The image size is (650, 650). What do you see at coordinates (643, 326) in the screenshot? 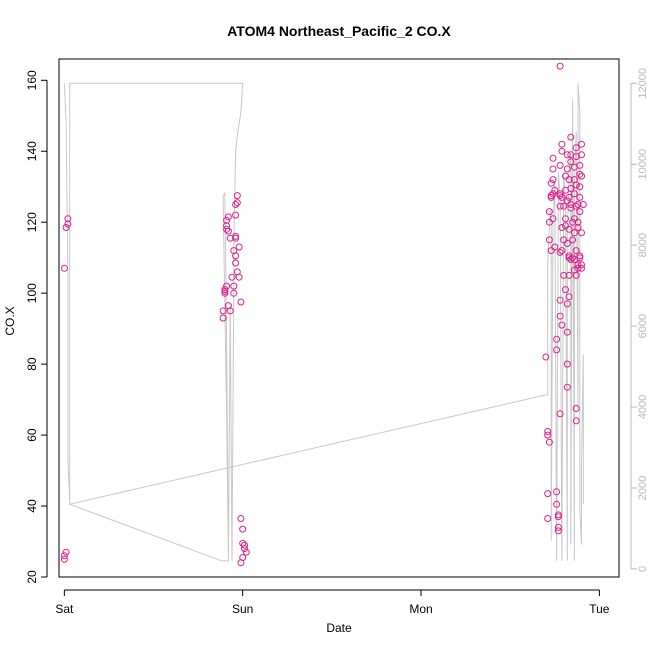
I see `y2-tick-label: 6000` at bounding box center [643, 326].